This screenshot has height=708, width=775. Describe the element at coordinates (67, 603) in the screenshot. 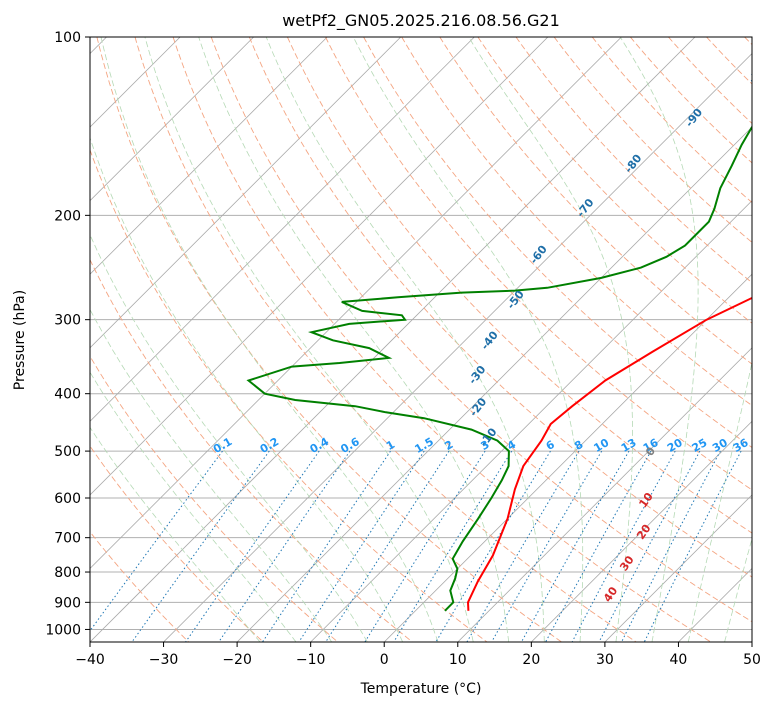

I see `y-tick-label: 900` at that location.